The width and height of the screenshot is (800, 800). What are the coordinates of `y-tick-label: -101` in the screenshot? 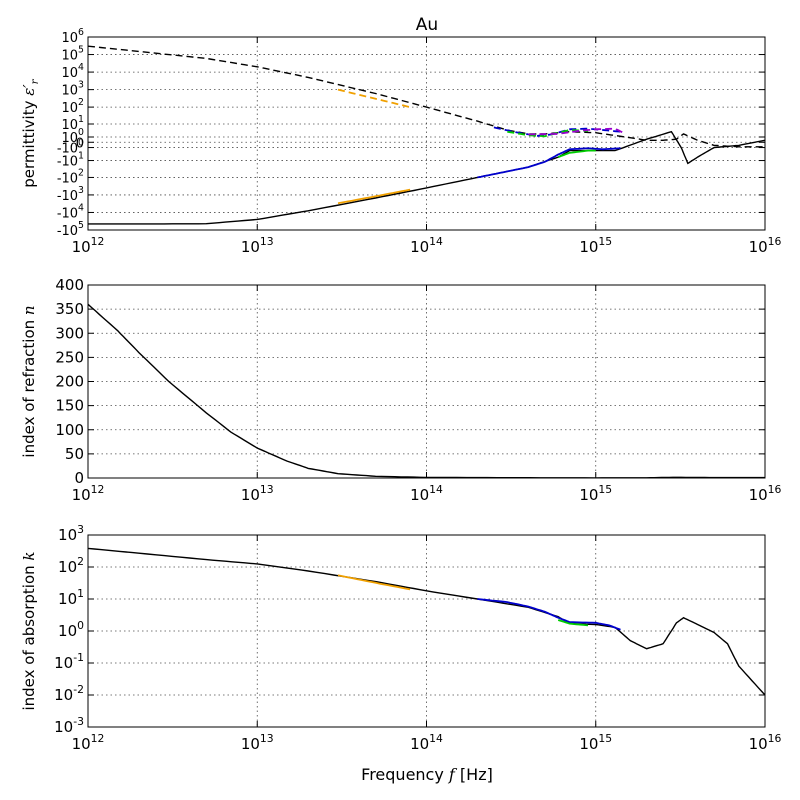 It's located at (70, 160).